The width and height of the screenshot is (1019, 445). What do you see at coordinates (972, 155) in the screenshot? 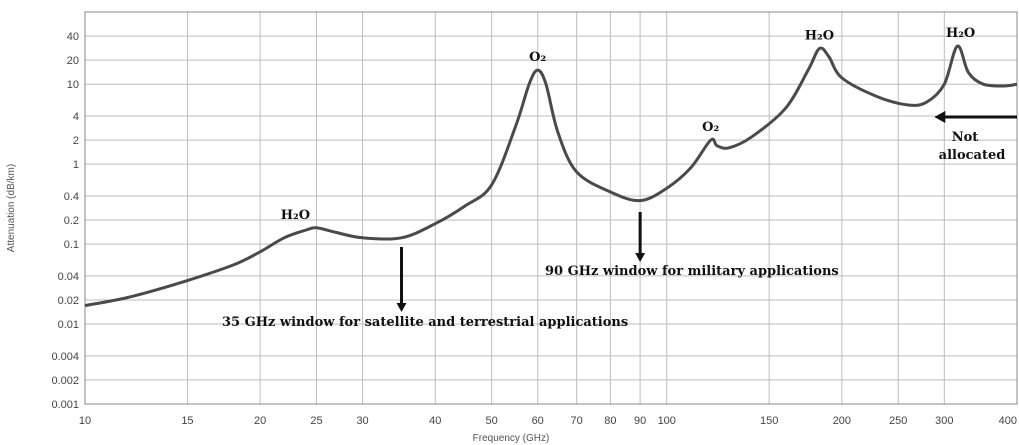
I see `annotation-not-allocated-line2: allocated` at bounding box center [972, 155].